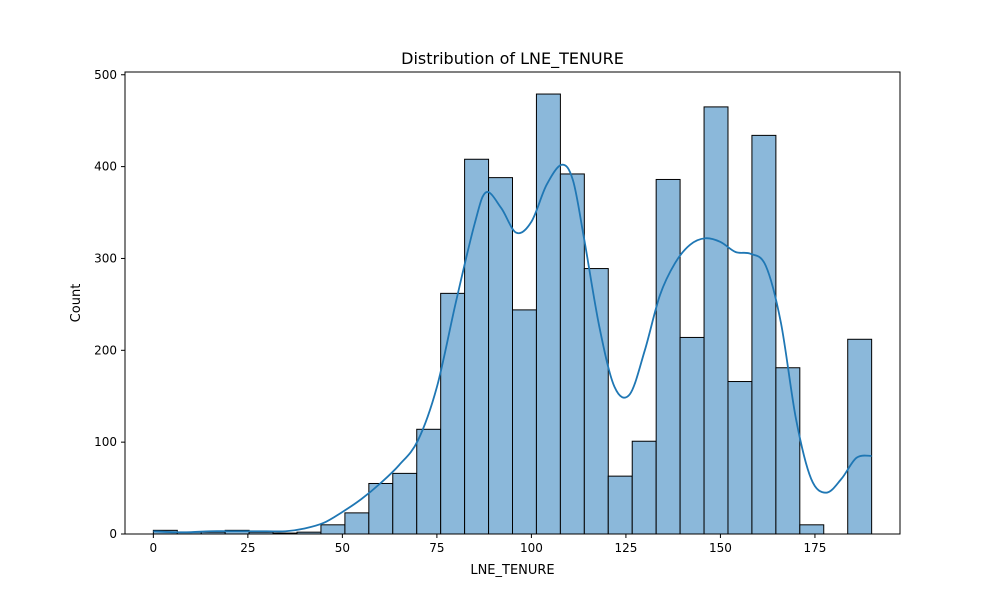 This screenshot has height=600, width=1000. I want to click on y-tick-label: 100, so click(105, 442).